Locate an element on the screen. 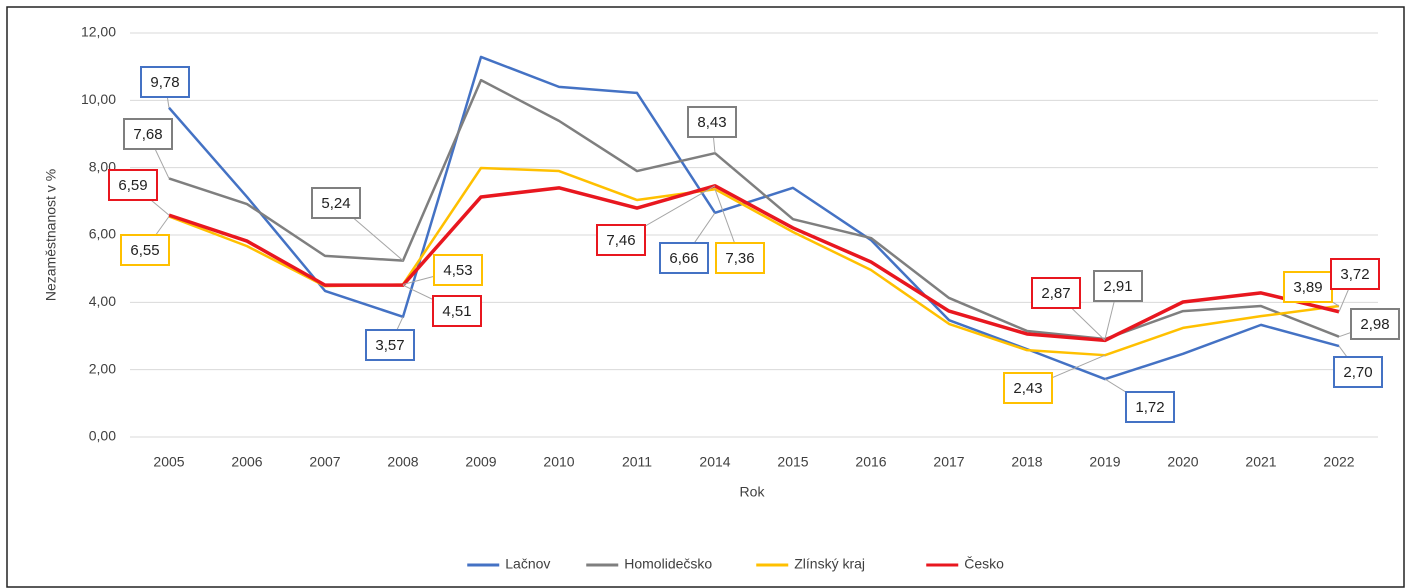 The width and height of the screenshot is (1405, 588). data-label: 1,72 is located at coordinates (1149, 407).